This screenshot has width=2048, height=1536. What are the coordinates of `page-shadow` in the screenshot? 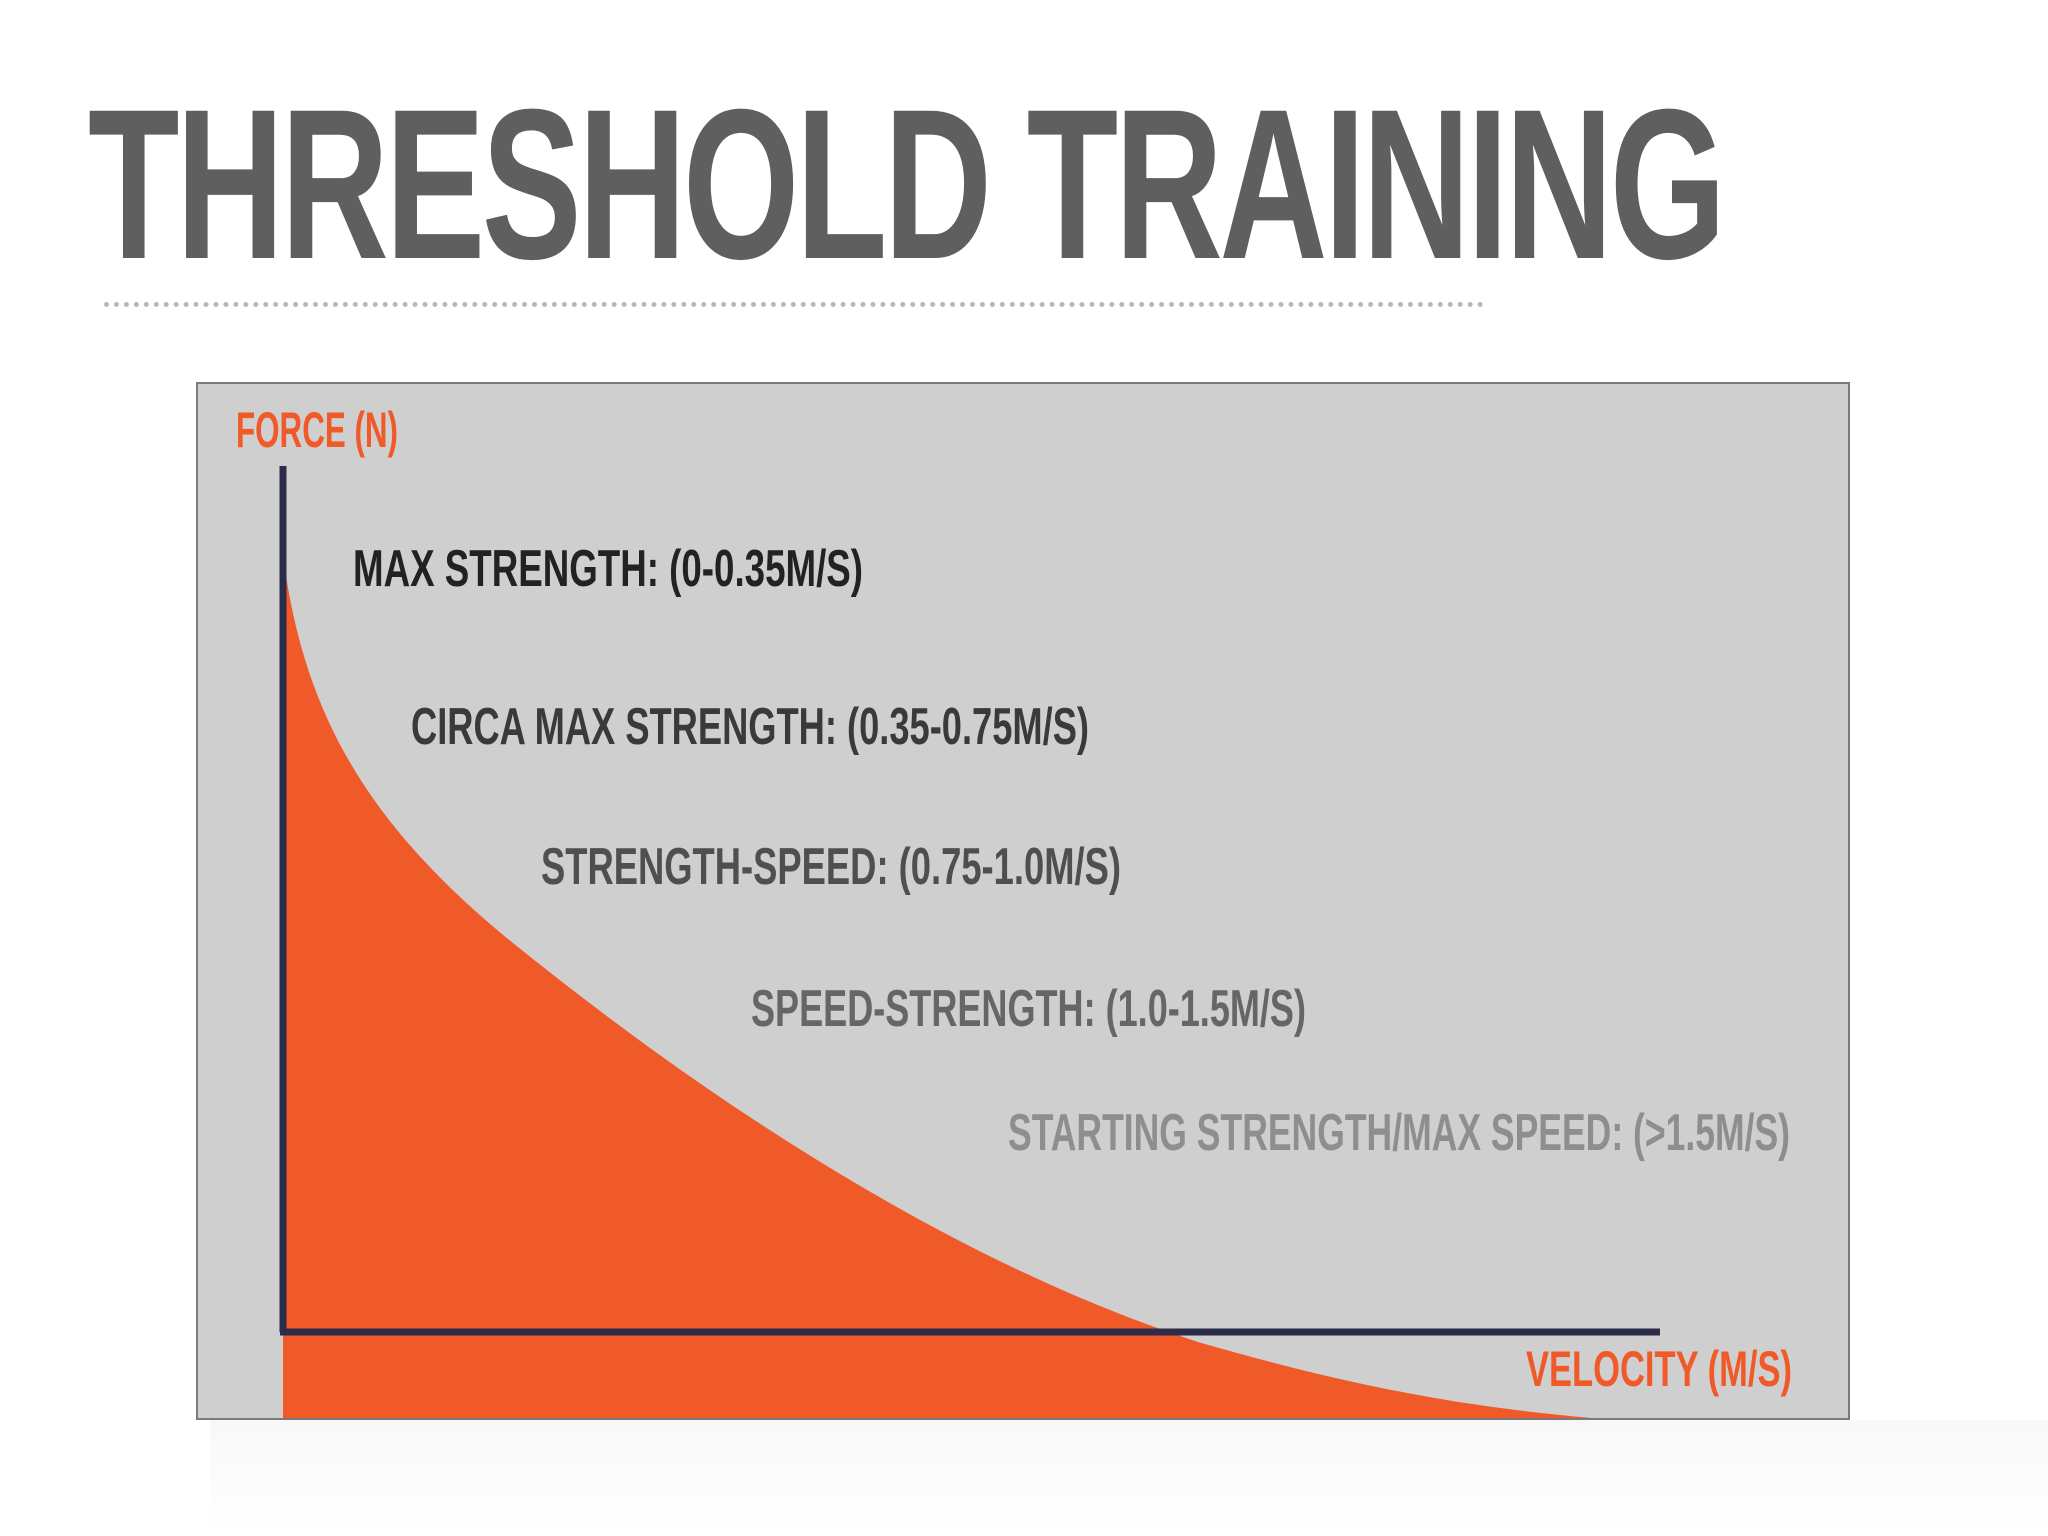 It's located at (1129, 1478).